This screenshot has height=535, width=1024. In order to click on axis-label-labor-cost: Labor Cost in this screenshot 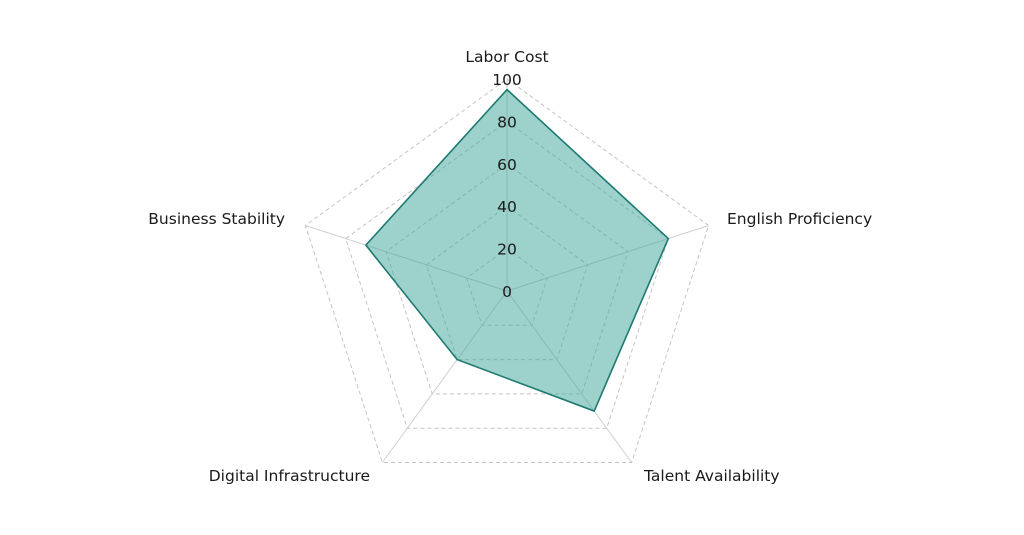, I will do `click(506, 57)`.